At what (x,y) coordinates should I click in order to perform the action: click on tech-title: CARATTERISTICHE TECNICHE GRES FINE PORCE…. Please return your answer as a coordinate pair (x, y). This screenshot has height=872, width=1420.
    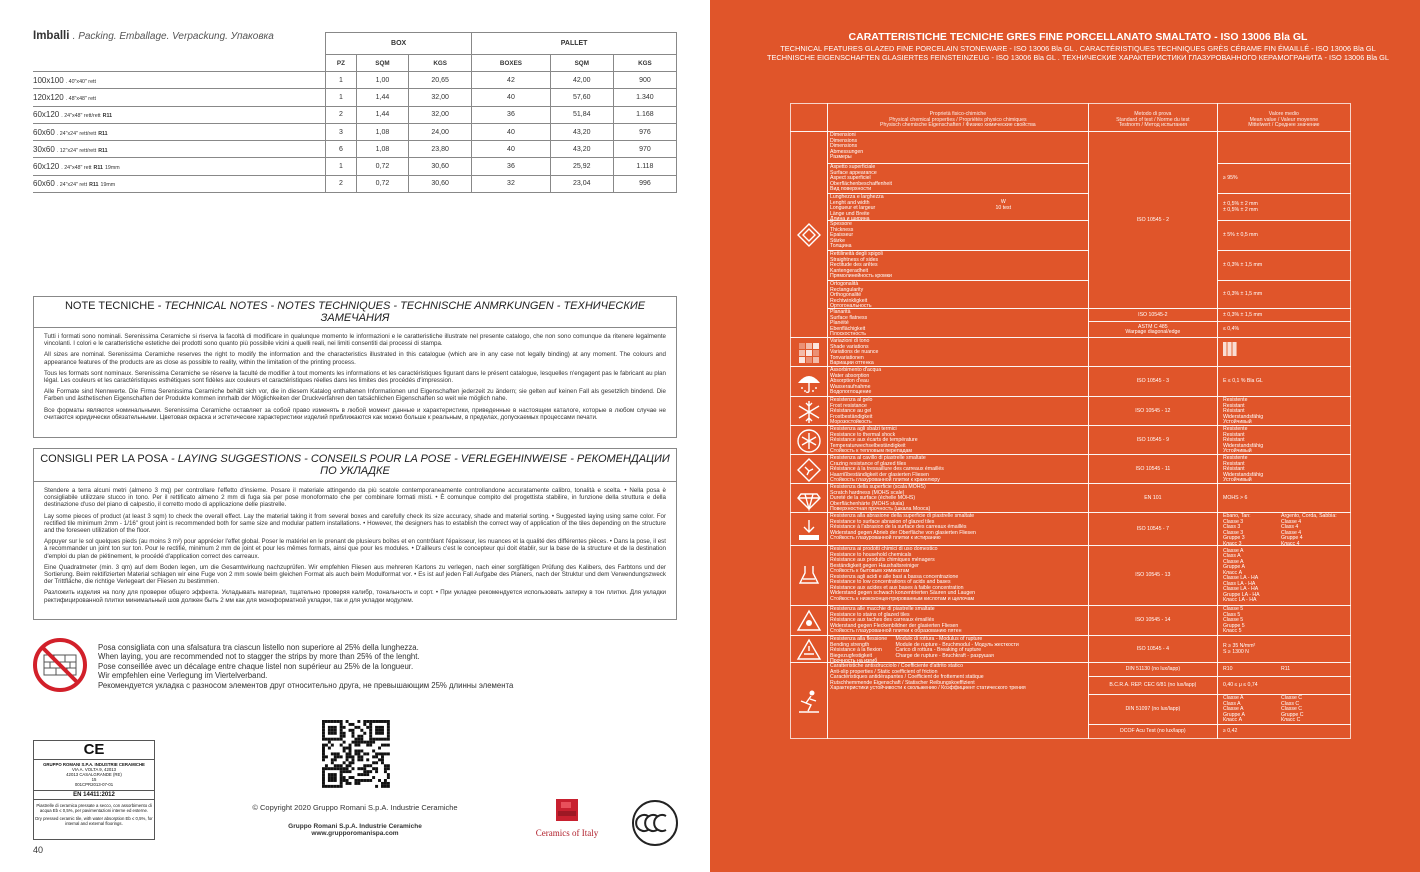
    Looking at the image, I should click on (1078, 37).